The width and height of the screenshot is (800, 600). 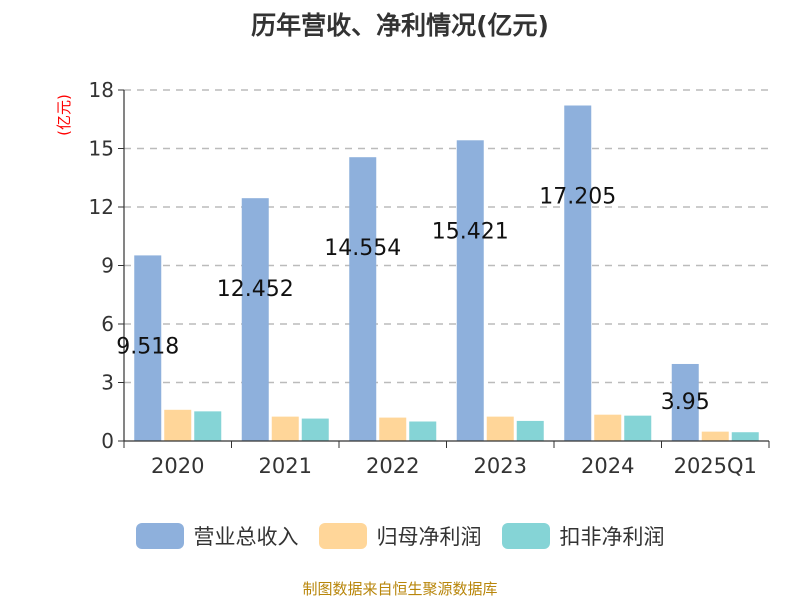 I want to click on x-tick-label: 2022, so click(x=392, y=466).